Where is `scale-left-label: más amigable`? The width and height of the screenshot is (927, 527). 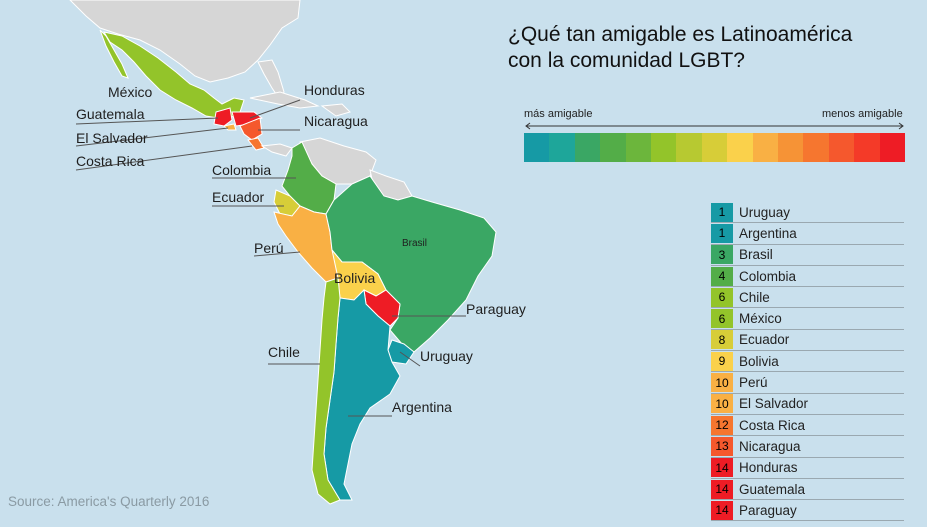 scale-left-label: más amigable is located at coordinates (558, 114).